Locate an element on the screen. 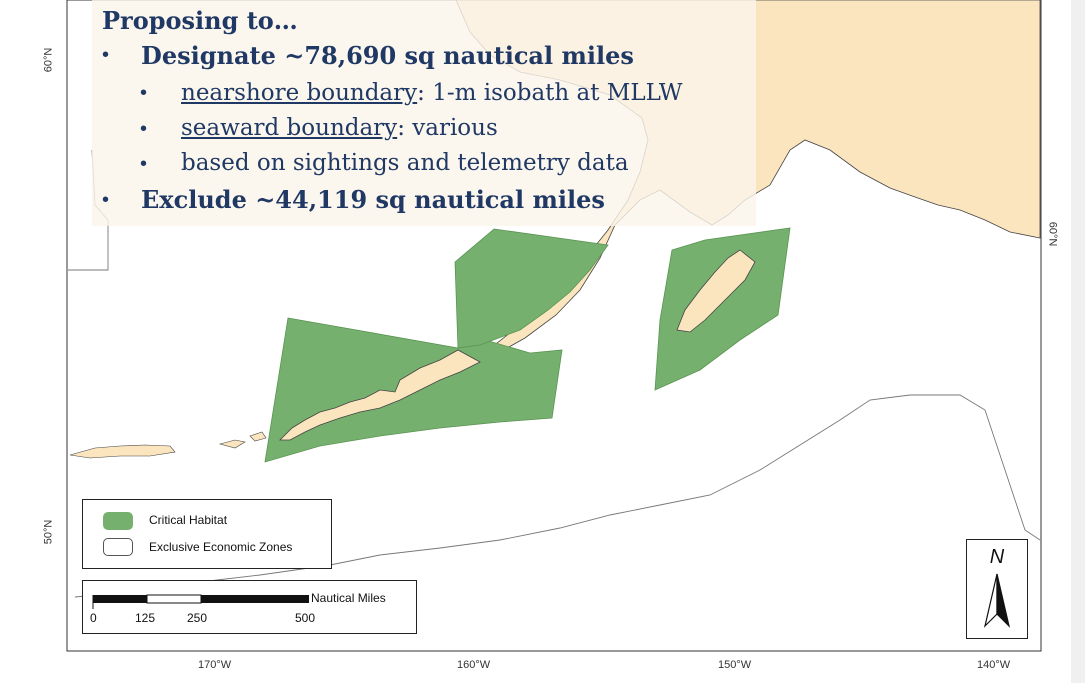 The image size is (1085, 683). nearshore-rest: : 1-m isobath at MLLW is located at coordinates (550, 93).